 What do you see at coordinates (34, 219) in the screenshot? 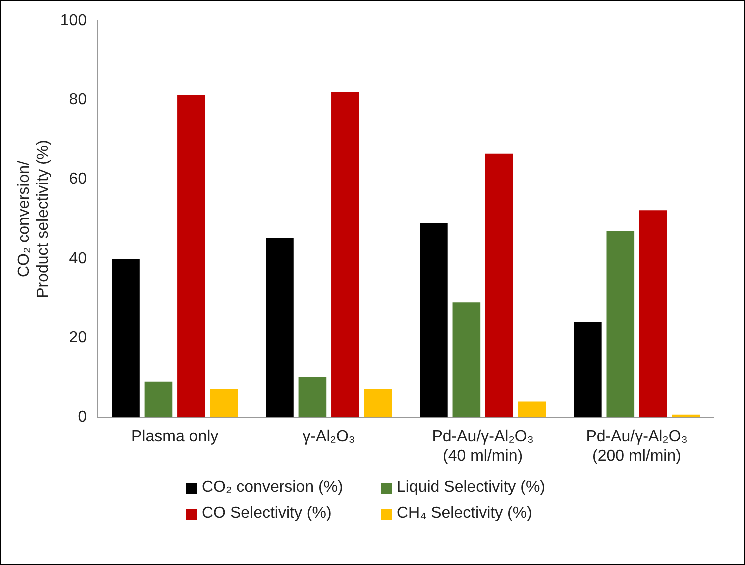
I see `y-axis-title: CO₂ conversion/ Product selectivity (%)` at bounding box center [34, 219].